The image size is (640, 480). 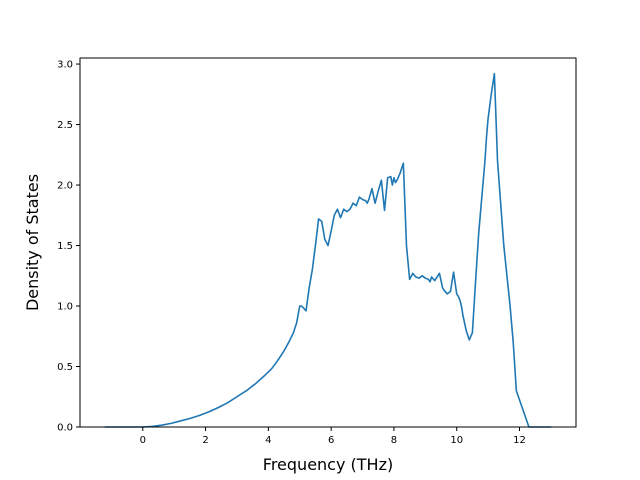 What do you see at coordinates (456, 440) in the screenshot?
I see `x-tick-label: 10` at bounding box center [456, 440].